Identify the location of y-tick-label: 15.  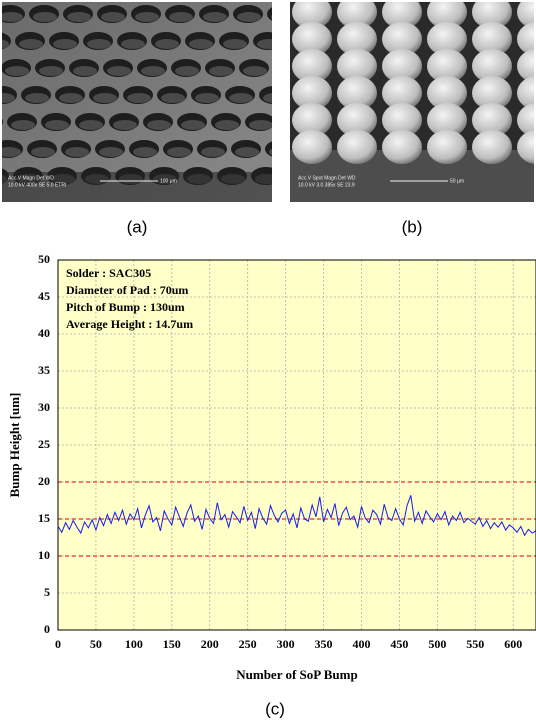
(44, 518).